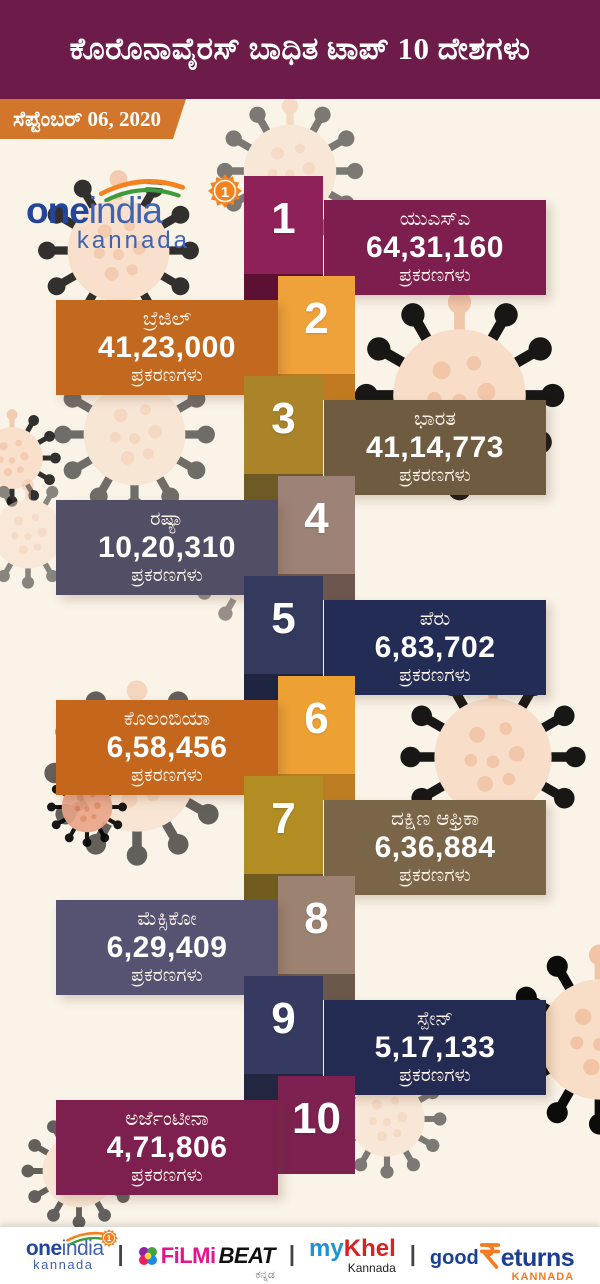 This screenshot has height=1284, width=600. I want to click on header-banner: ಕೊರೊನಾವೈರಸ್ ಬಾಧಿತ ಟಾಪ್ 10 ದೇಶಗಳು, so click(300, 49).